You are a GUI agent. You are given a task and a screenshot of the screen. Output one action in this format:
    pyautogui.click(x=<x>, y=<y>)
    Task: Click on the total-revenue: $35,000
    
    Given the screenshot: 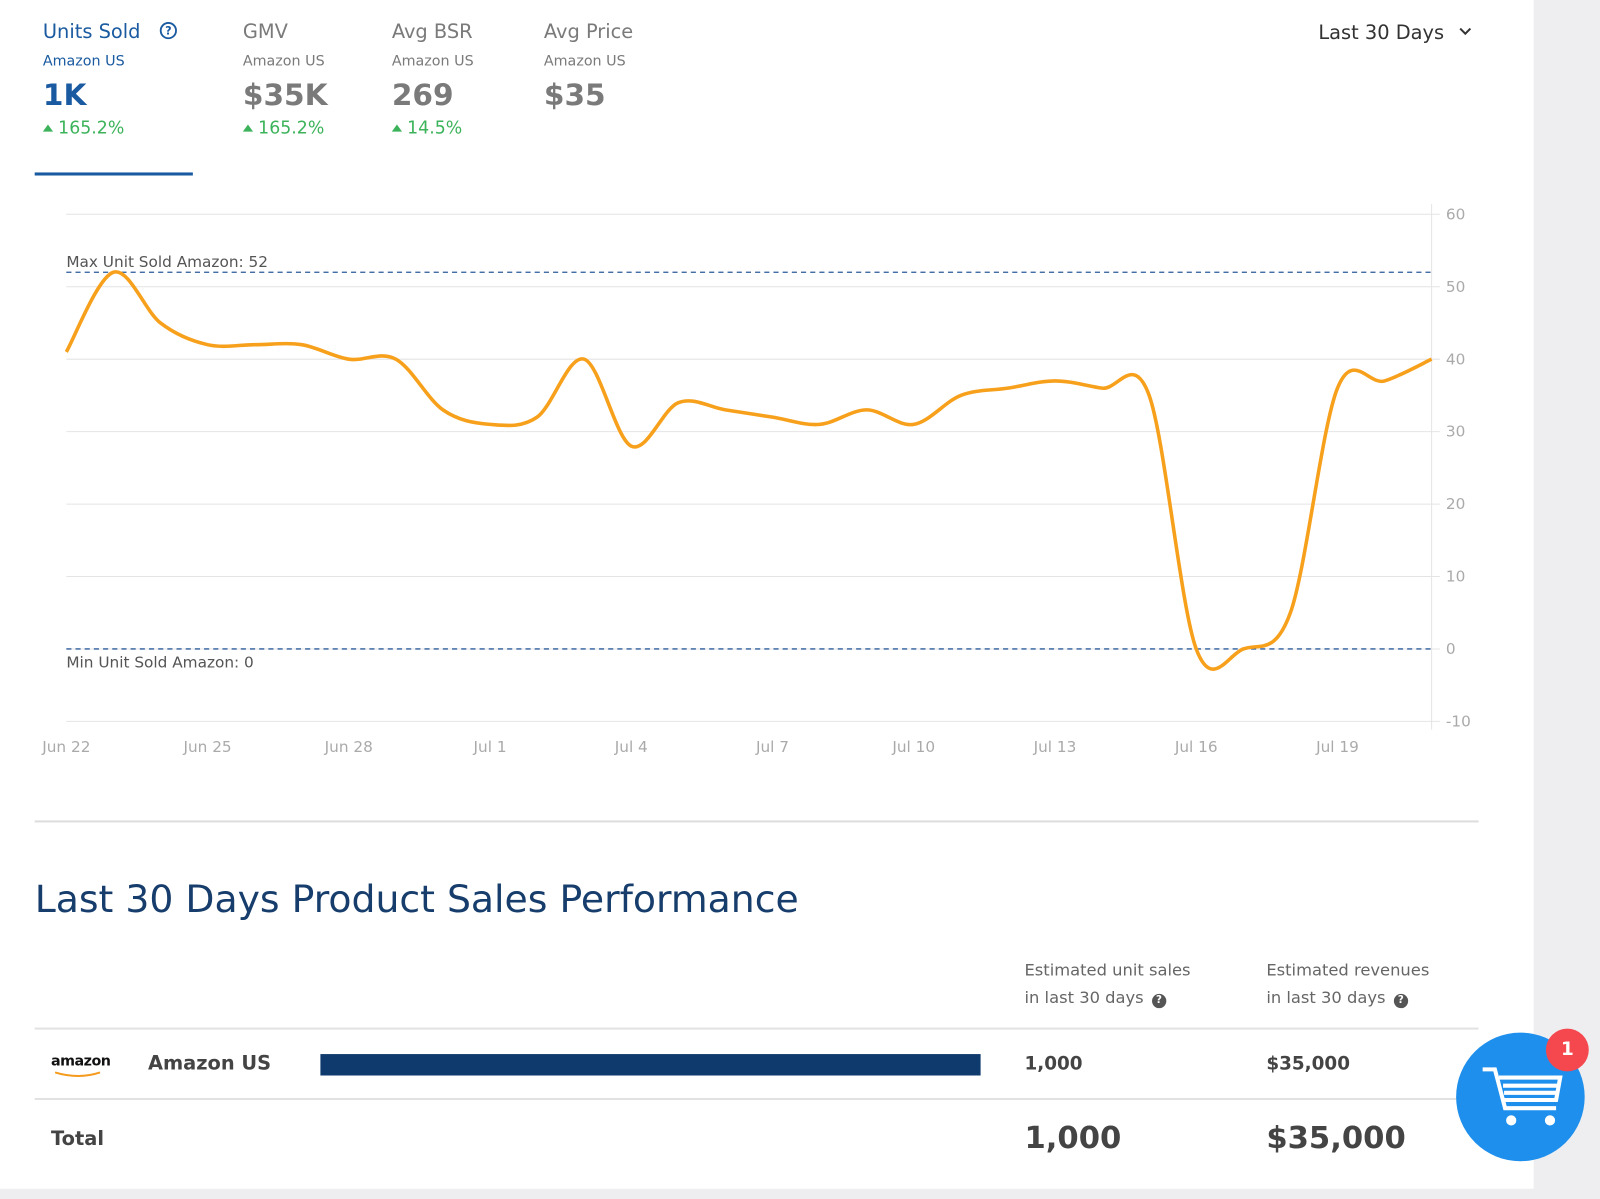 What is the action you would take?
    pyautogui.click(x=1336, y=1138)
    